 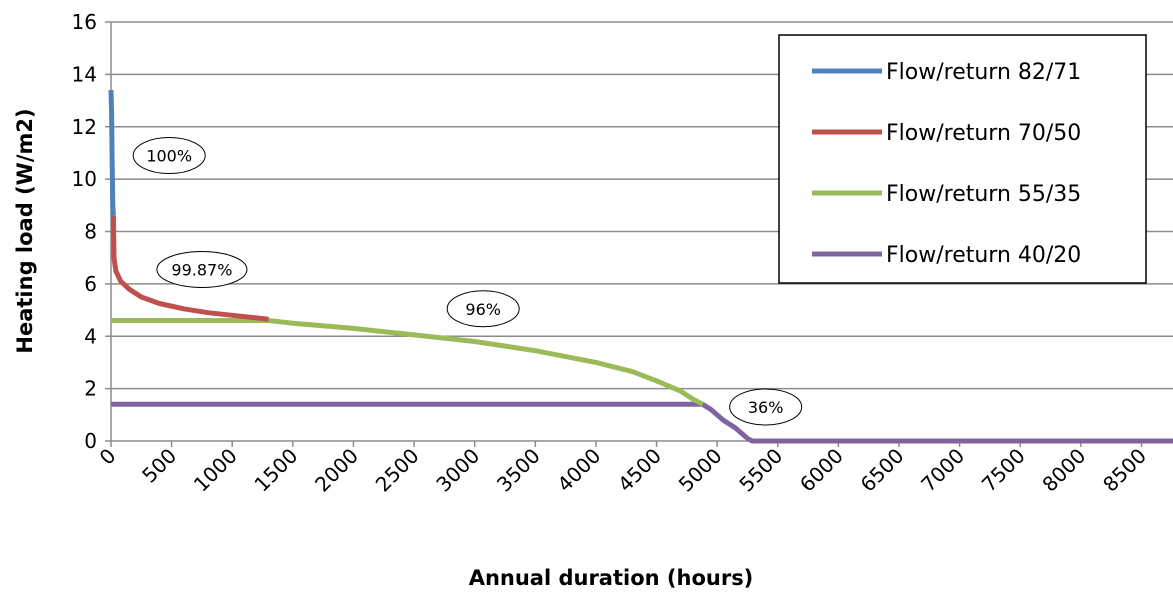 I want to click on x-tick-label: 8500, so click(x=1124, y=470).